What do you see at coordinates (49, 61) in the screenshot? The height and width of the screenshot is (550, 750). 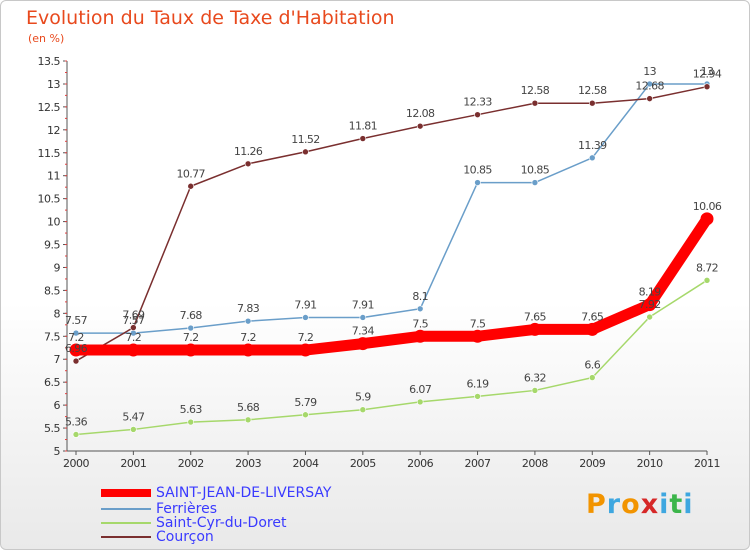 I see `y-tick-label: 13.5` at bounding box center [49, 61].